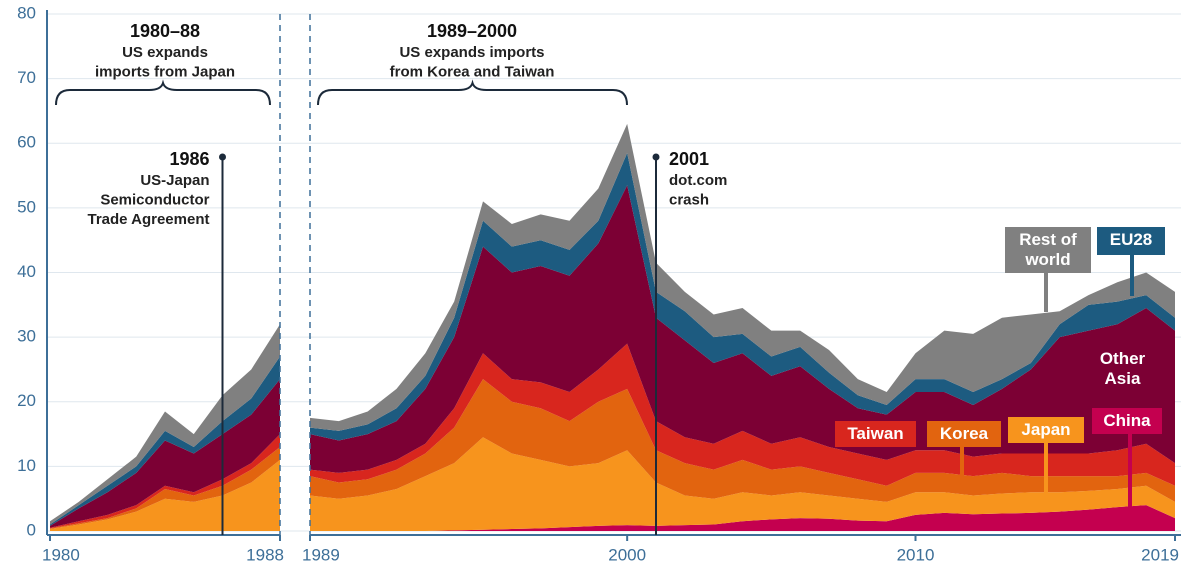 Image resolution: width=1181 pixels, height=567 pixels. Describe the element at coordinates (26, 206) in the screenshot. I see `y-tick-label: 50` at that location.